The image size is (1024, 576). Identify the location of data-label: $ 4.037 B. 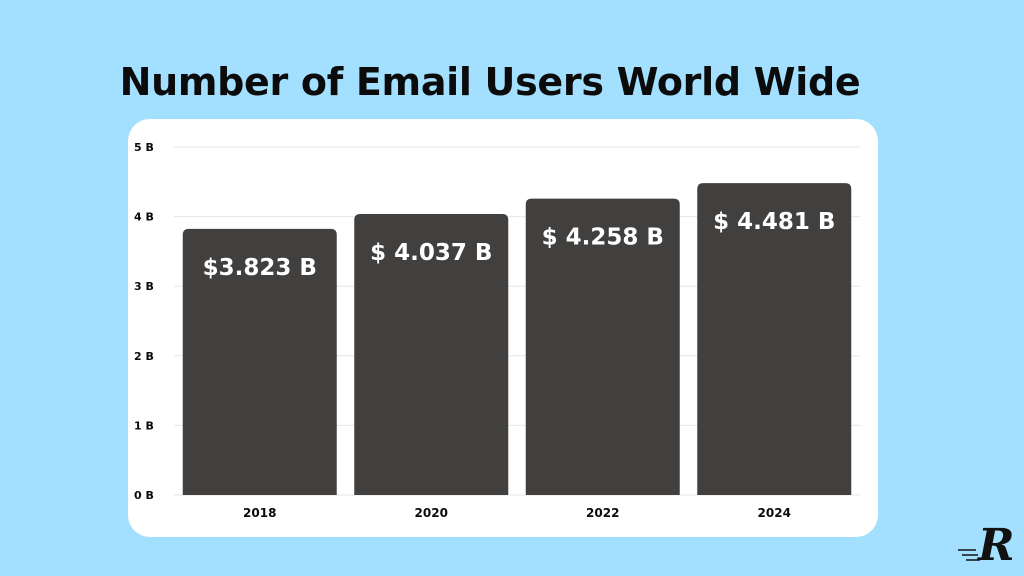
(431, 253).